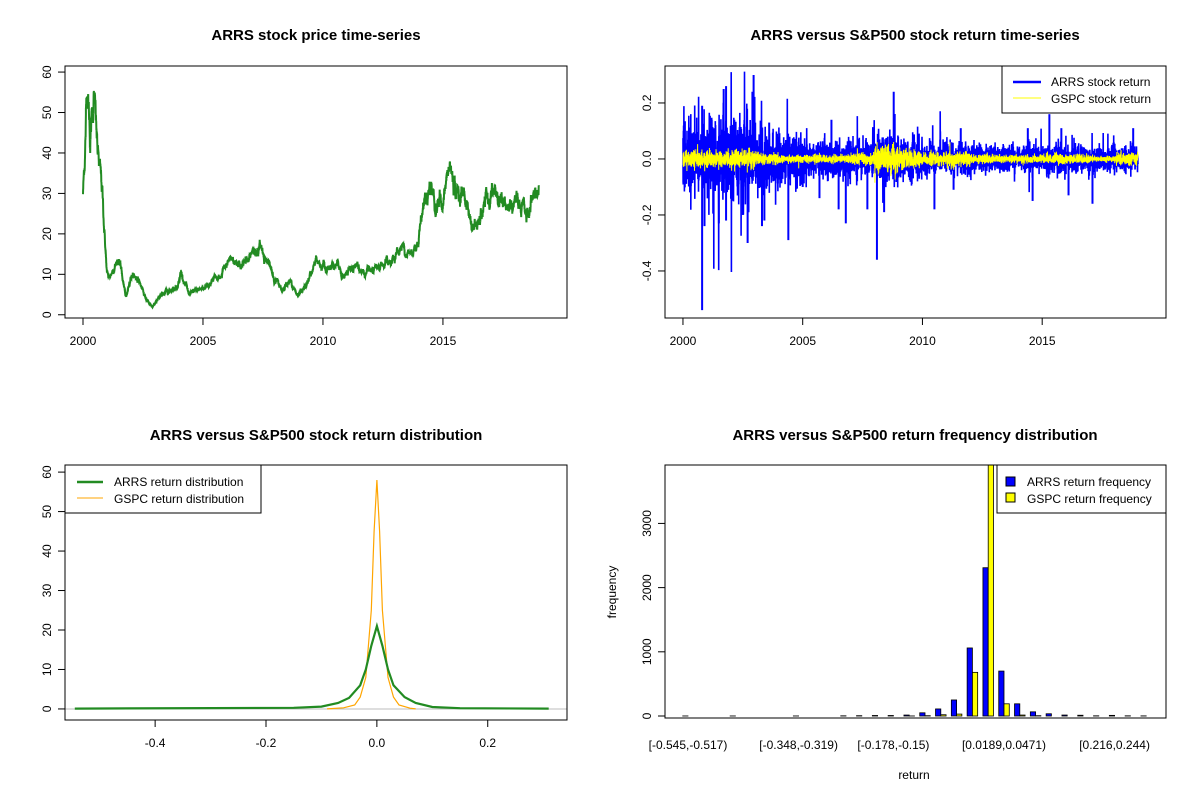 The width and height of the screenshot is (1200, 800). What do you see at coordinates (798, 745) in the screenshot?
I see `x-tick-label: [-0.348,-0.319)` at bounding box center [798, 745].